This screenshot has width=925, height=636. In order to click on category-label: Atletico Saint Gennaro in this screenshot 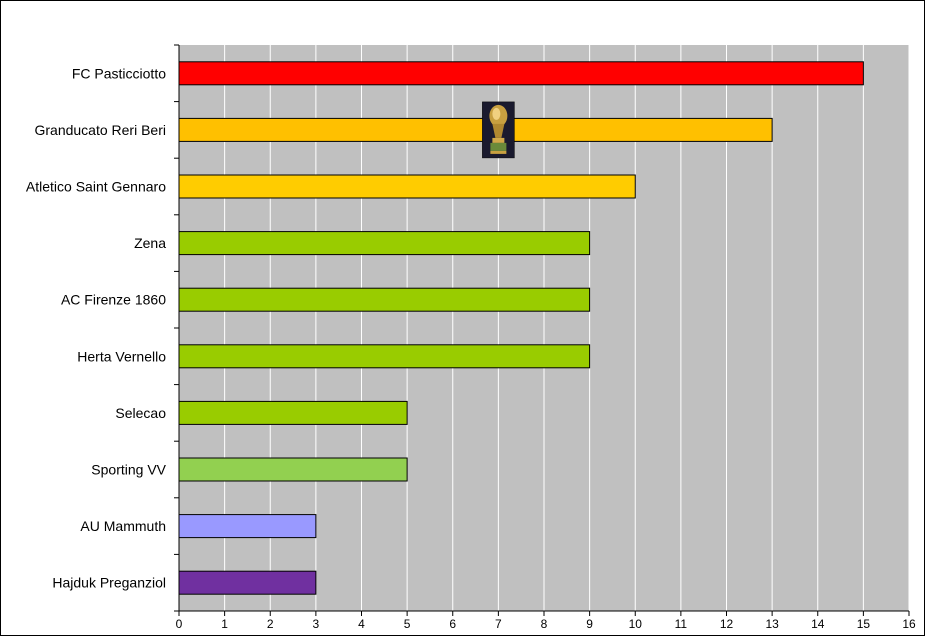, I will do `click(96, 187)`.